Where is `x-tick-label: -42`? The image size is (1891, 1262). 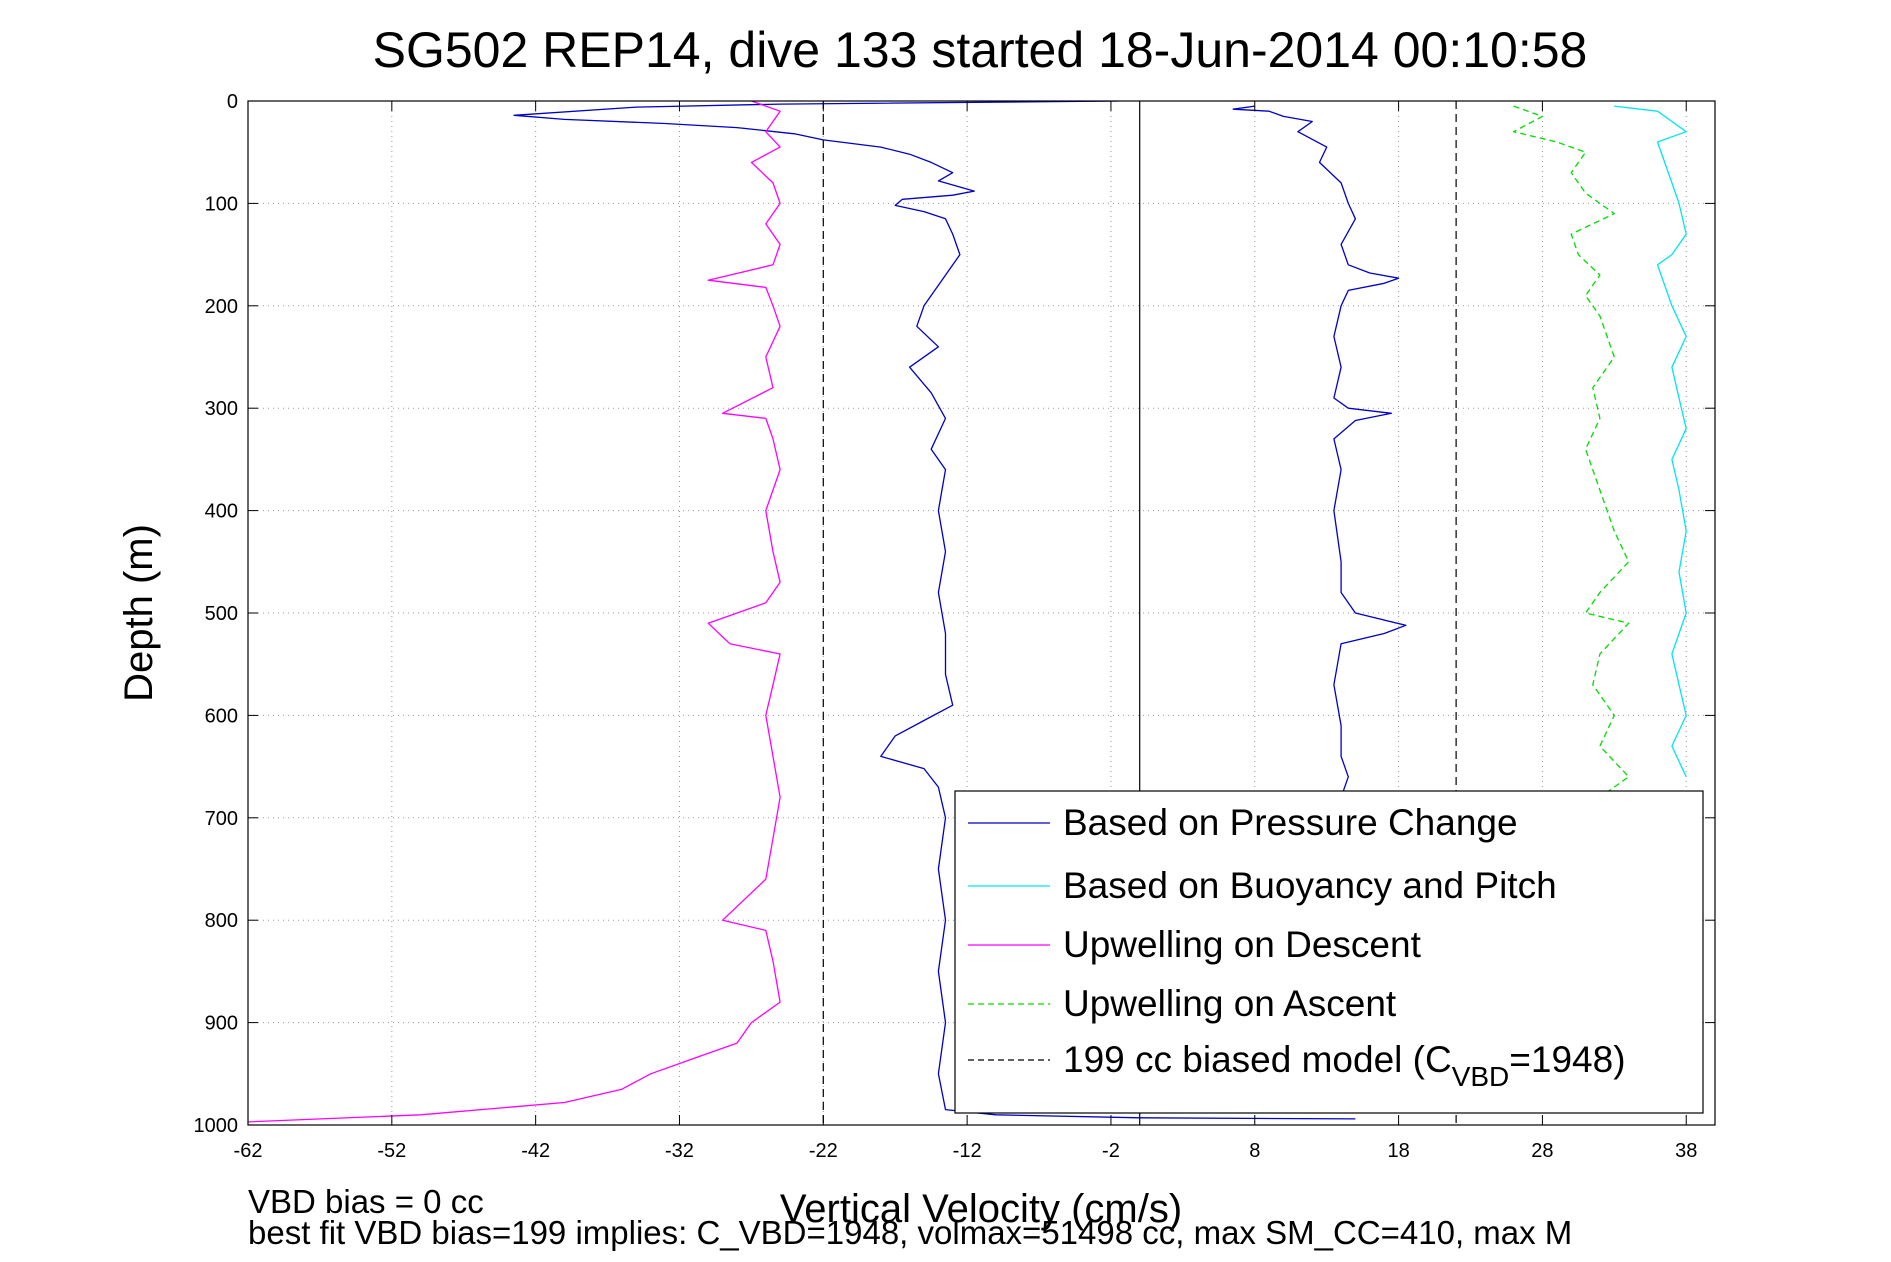
x-tick-label: -42 is located at coordinates (535, 1151).